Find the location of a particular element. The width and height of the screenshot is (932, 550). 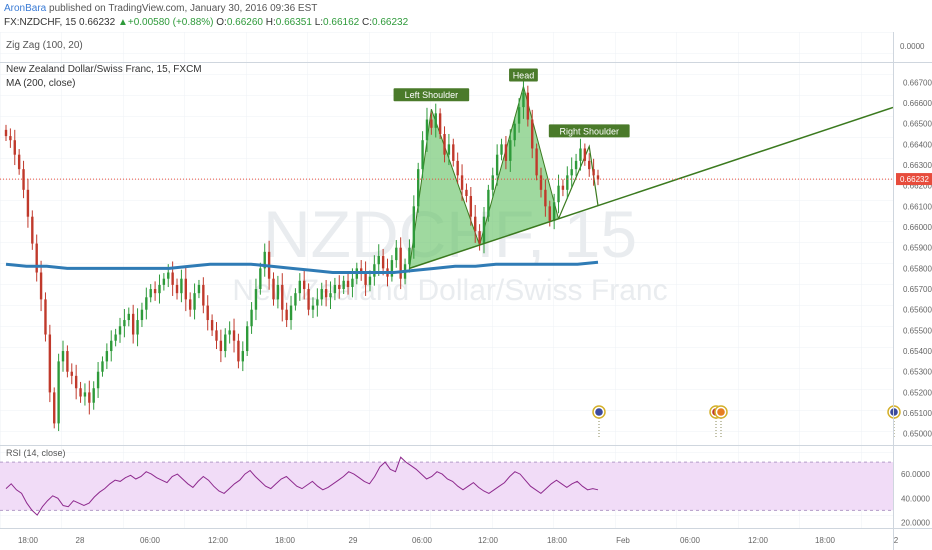

price-tick: 0.66600 is located at coordinates (917, 103).